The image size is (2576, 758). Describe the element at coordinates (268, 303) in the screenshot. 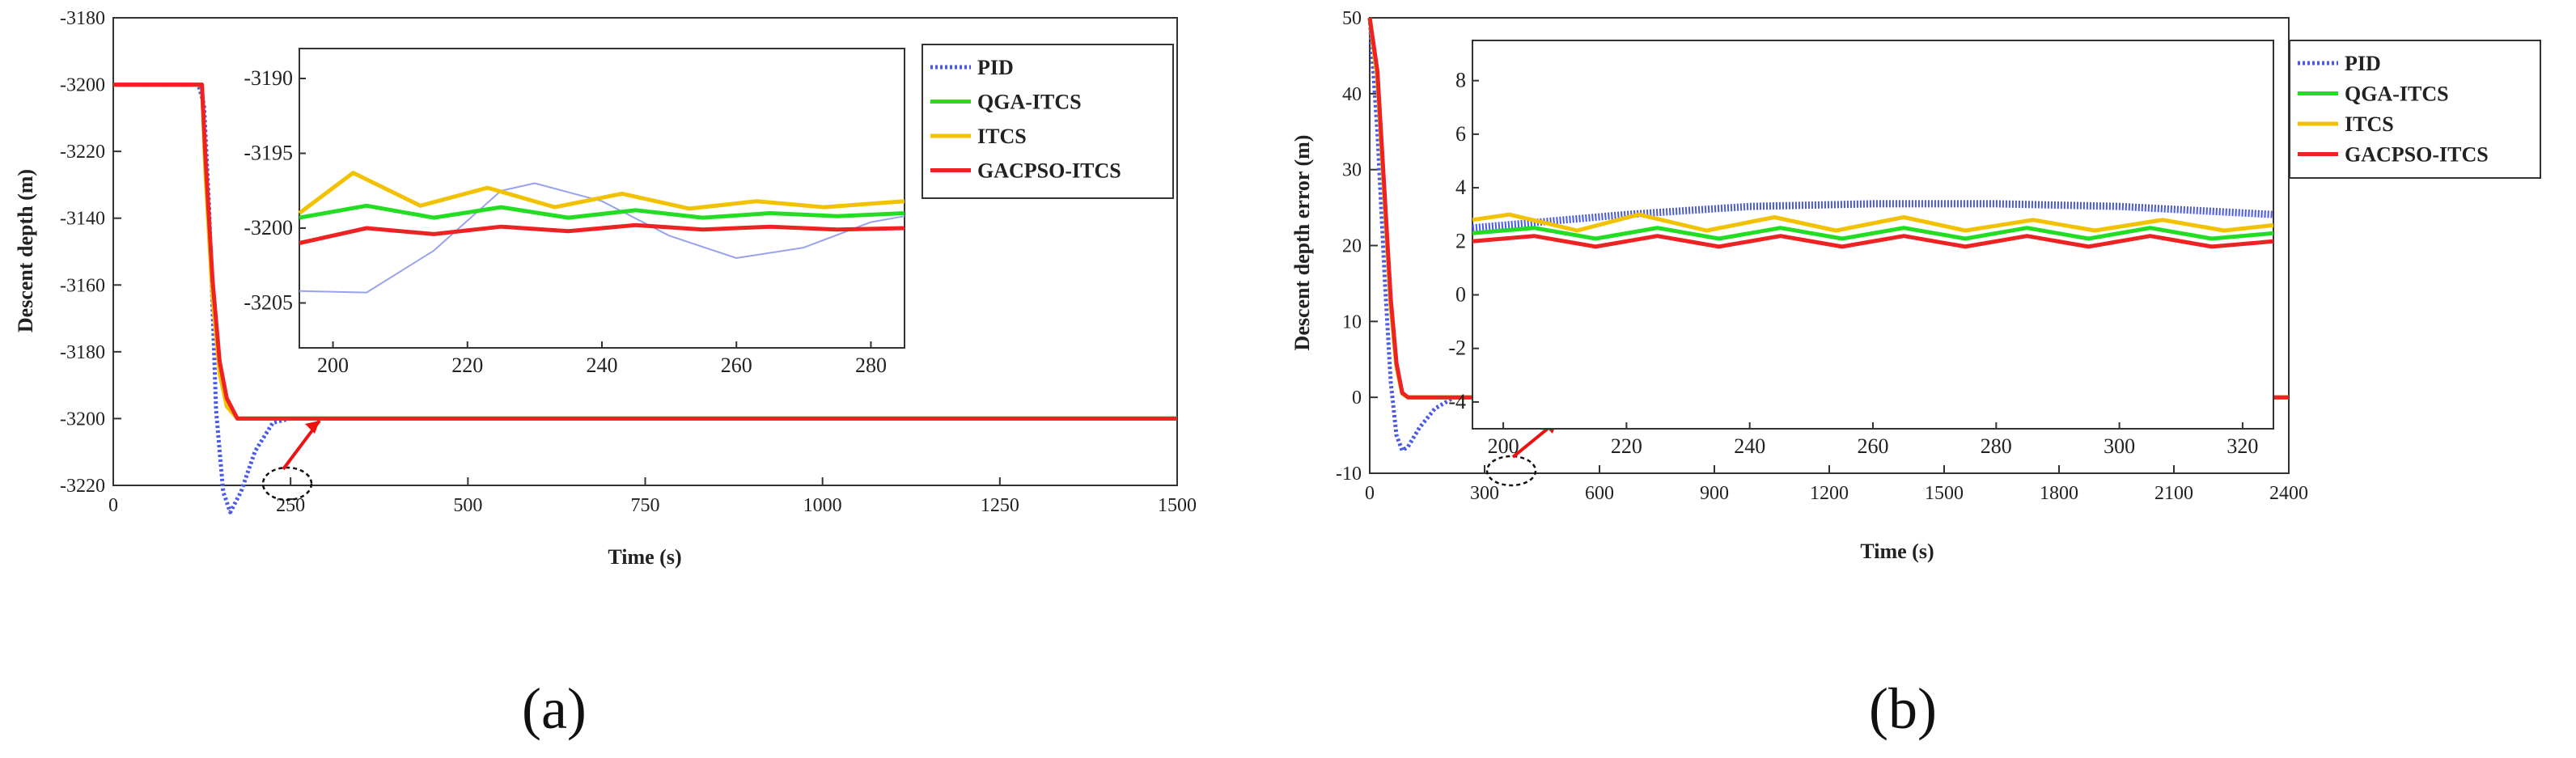

I see `inset-y-tick-label-a-3: -3205` at that location.